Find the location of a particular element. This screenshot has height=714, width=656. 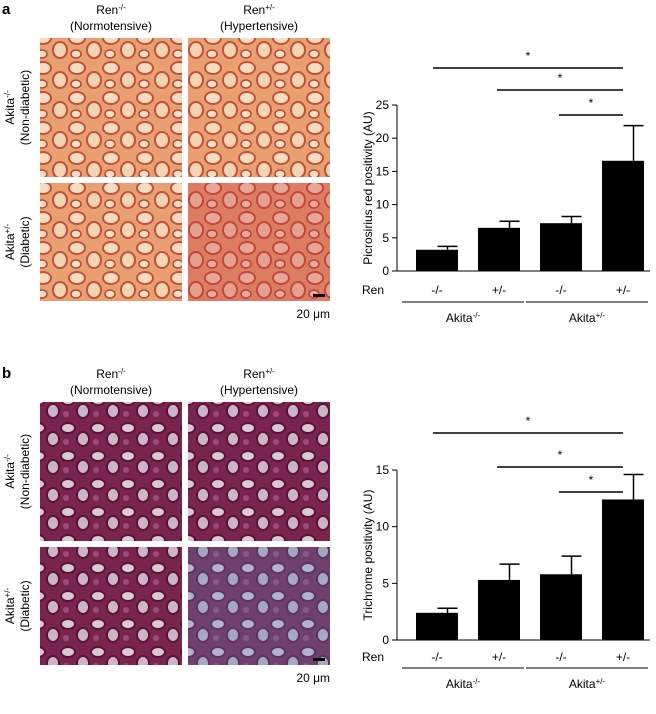

y-tick-label: 20 is located at coordinates (383, 138).